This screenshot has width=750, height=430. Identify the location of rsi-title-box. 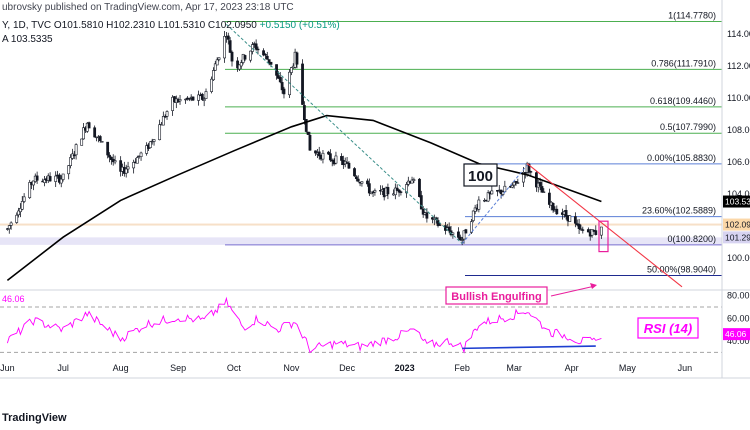
(668, 328).